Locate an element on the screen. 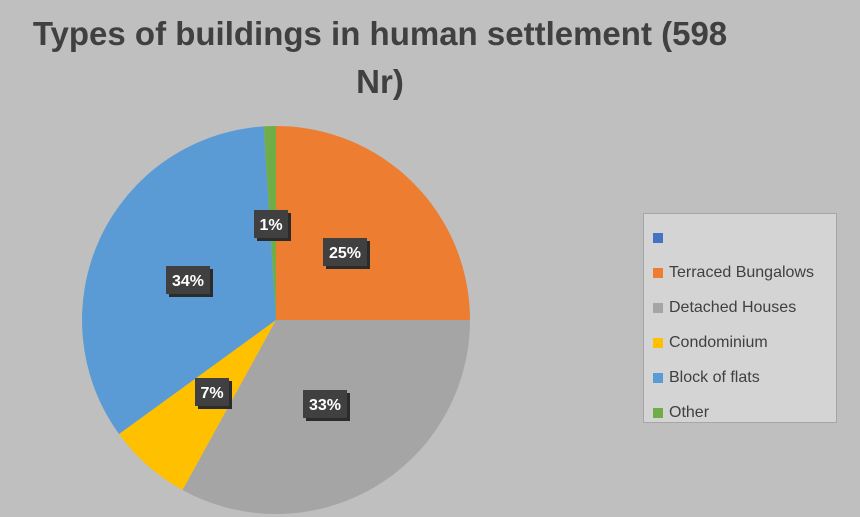 The height and width of the screenshot is (517, 860). svg-text: 34% is located at coordinates (188, 281).